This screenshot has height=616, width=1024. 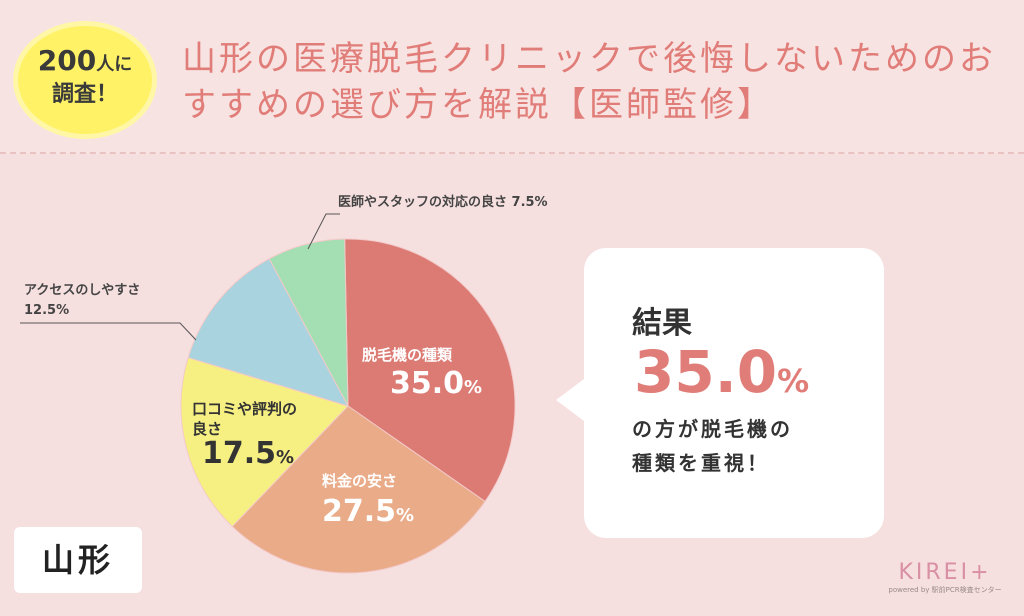 I want to click on result-bubble, so click(x=734, y=393).